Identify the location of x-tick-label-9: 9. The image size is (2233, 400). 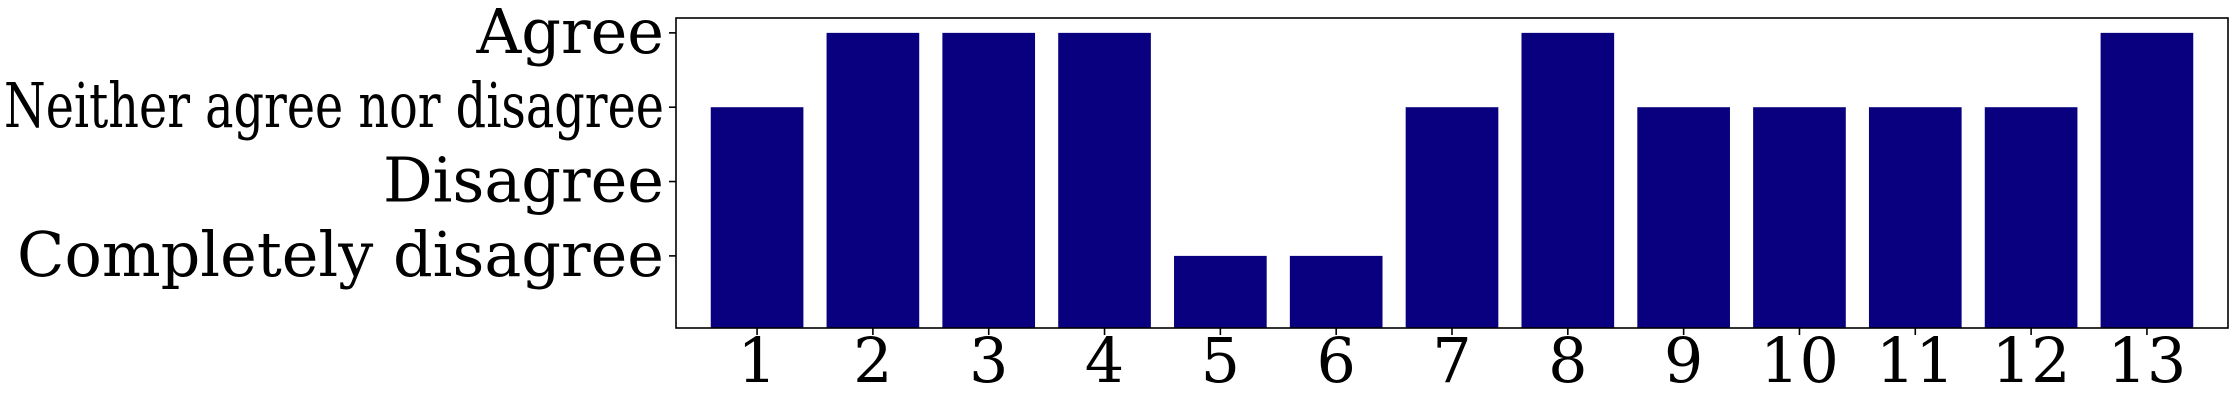
(1683, 360).